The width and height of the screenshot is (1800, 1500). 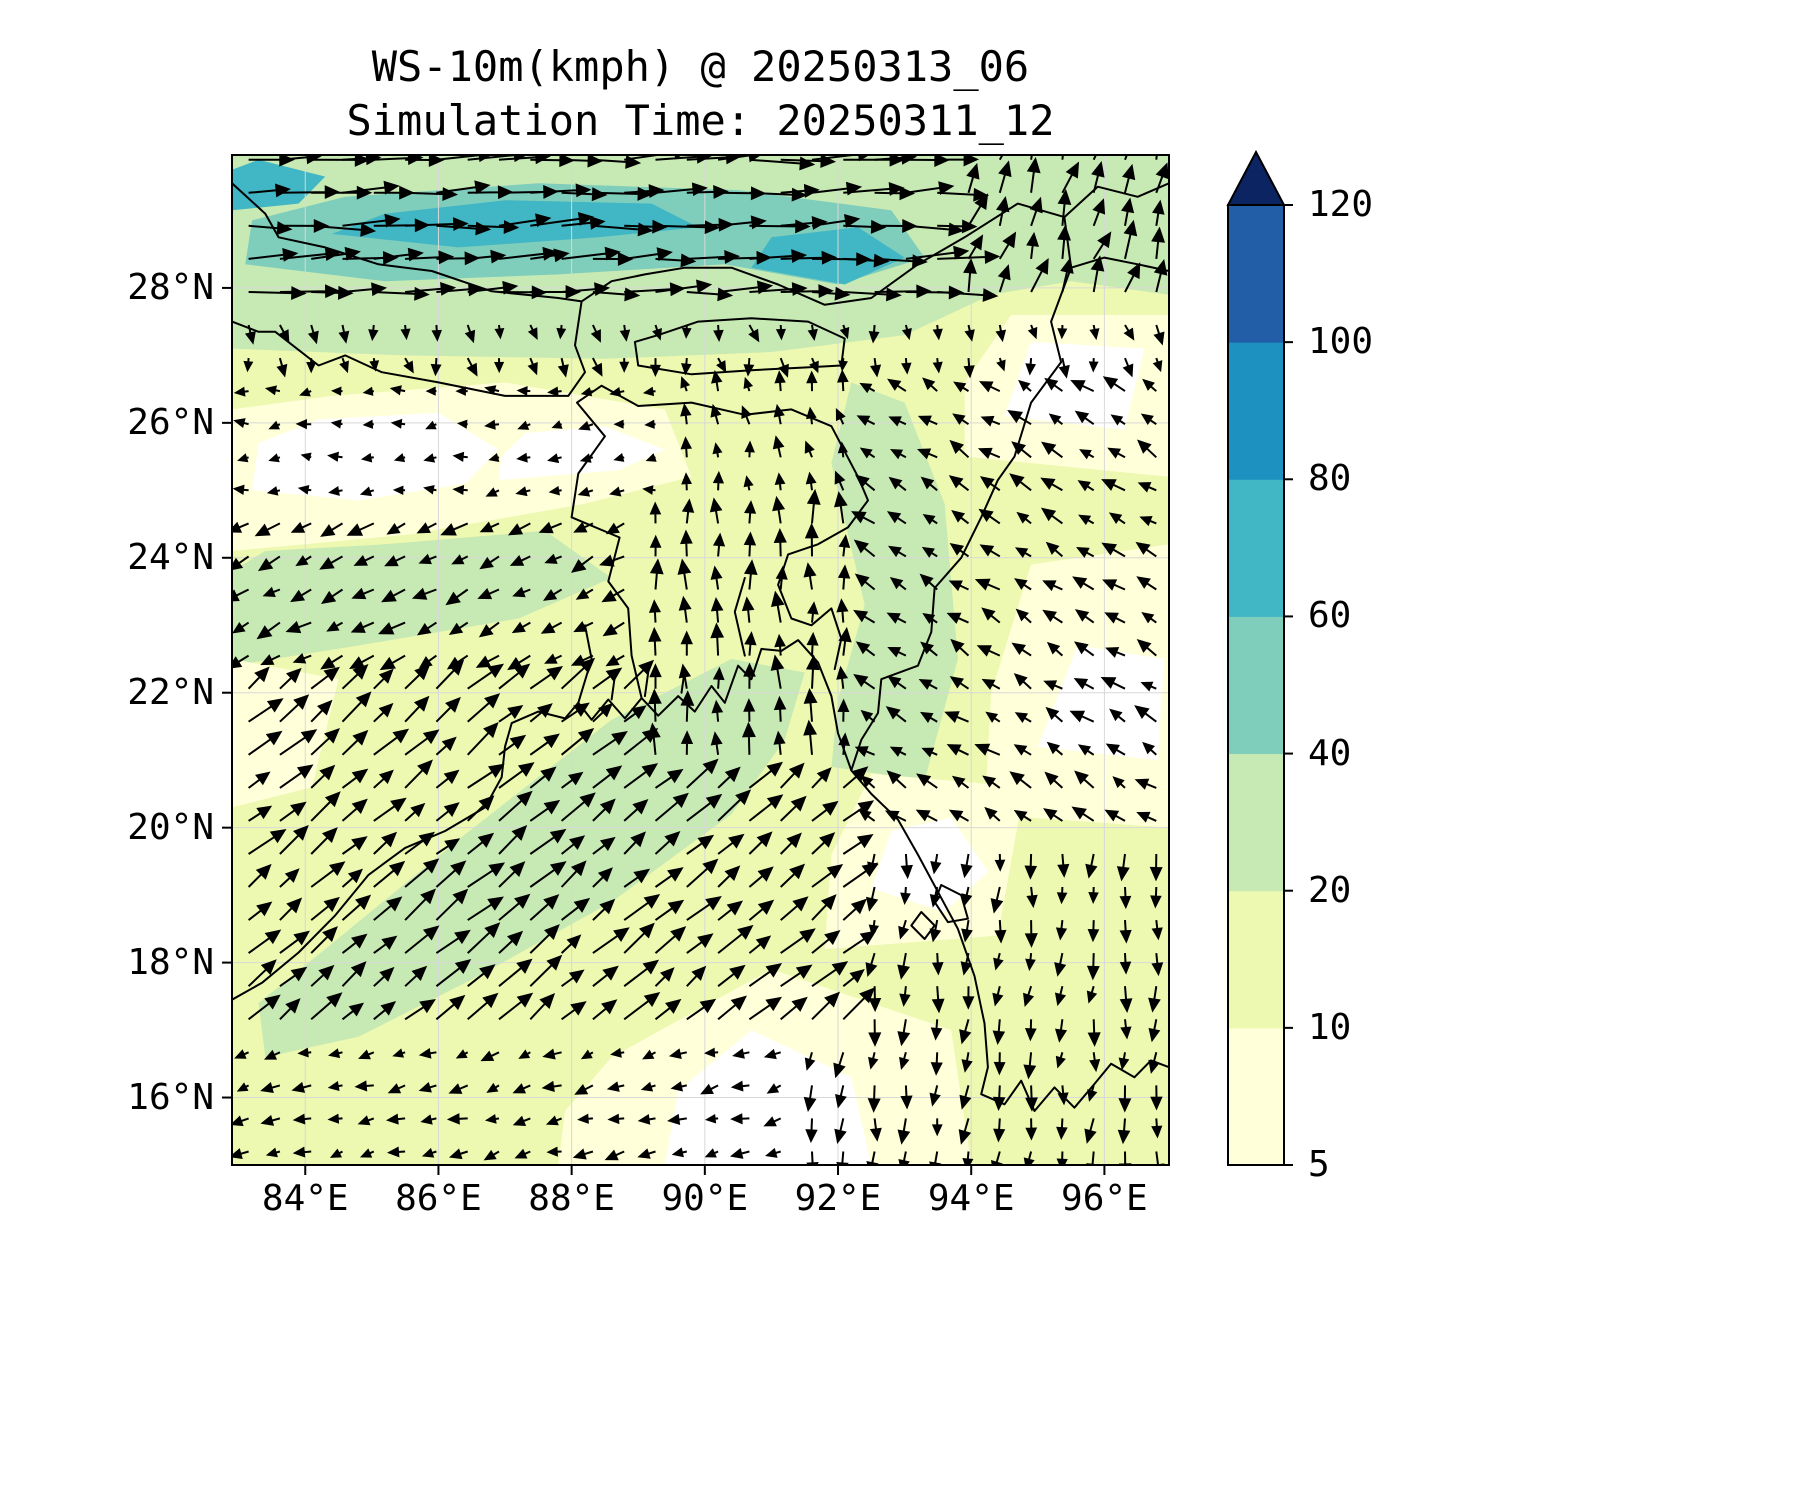 I want to click on colorbar-tick-label: 80, so click(x=1330, y=479).